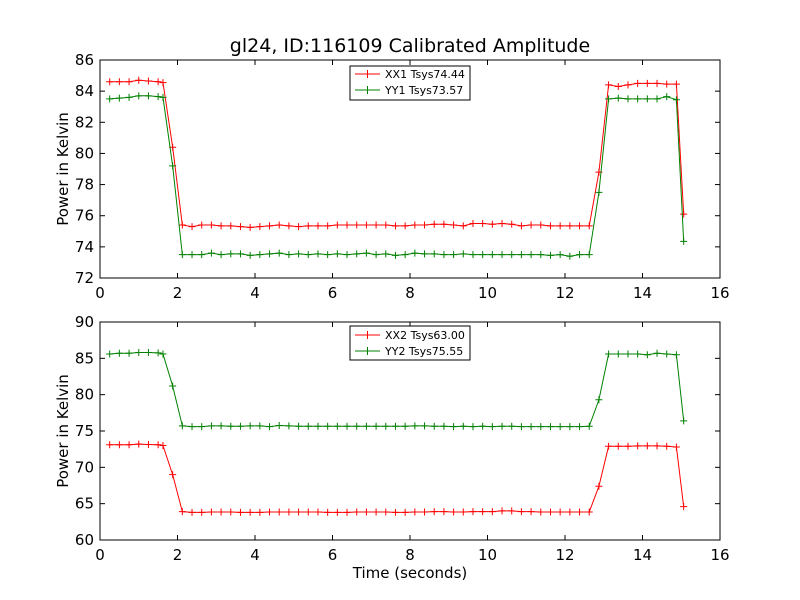 This screenshot has width=800, height=600. Describe the element at coordinates (84, 467) in the screenshot. I see `y-tick-label: 70` at that location.